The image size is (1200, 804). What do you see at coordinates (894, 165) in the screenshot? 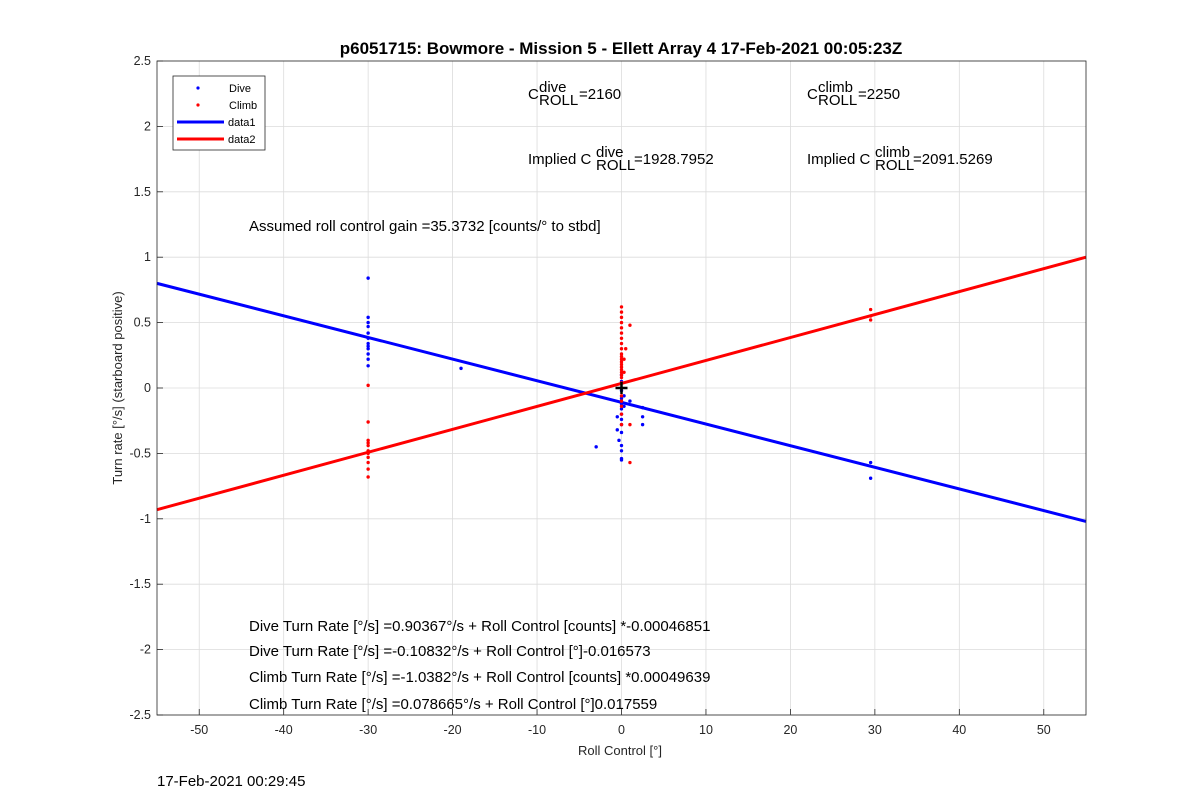
I see `implied-climb-sub: ROLL` at bounding box center [894, 165].